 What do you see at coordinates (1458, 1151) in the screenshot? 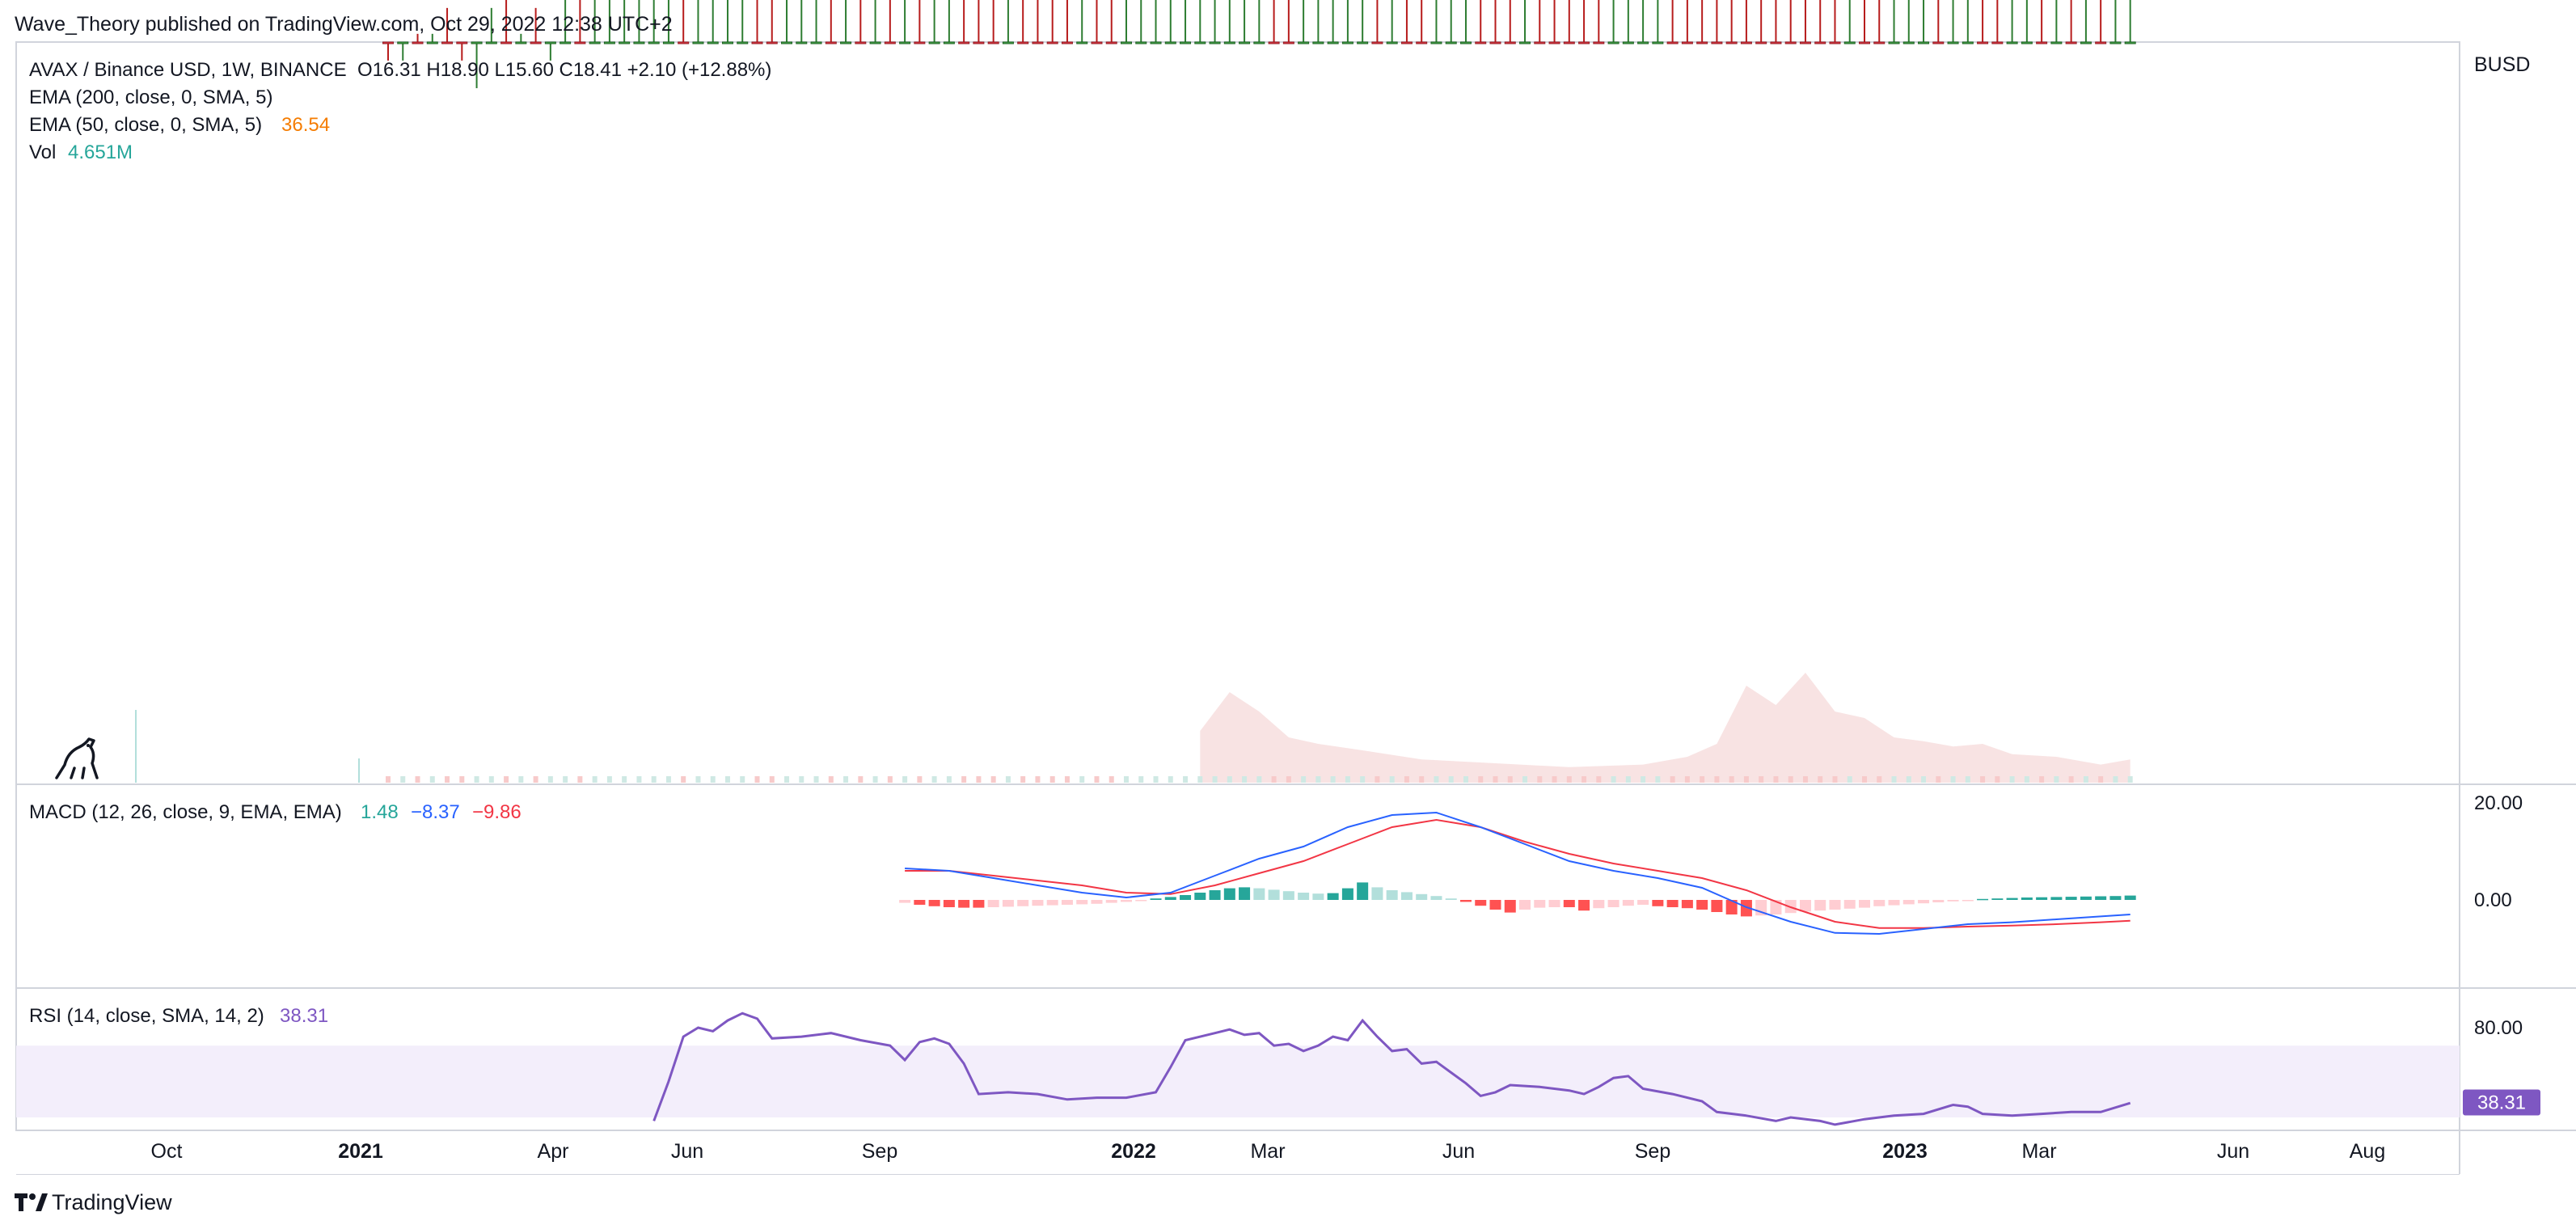
I see `x-tick-label: Jun` at bounding box center [1458, 1151].